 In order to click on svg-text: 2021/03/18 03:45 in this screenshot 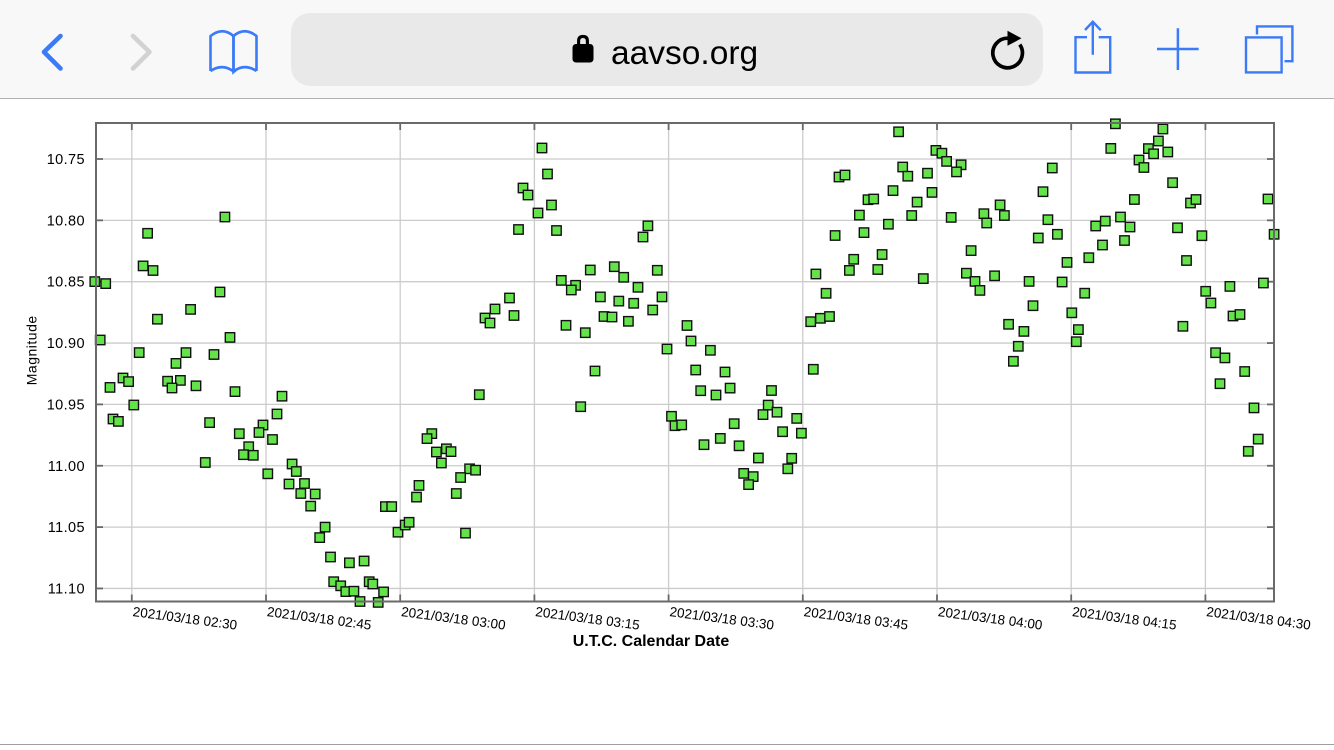, I will do `click(856, 618)`.